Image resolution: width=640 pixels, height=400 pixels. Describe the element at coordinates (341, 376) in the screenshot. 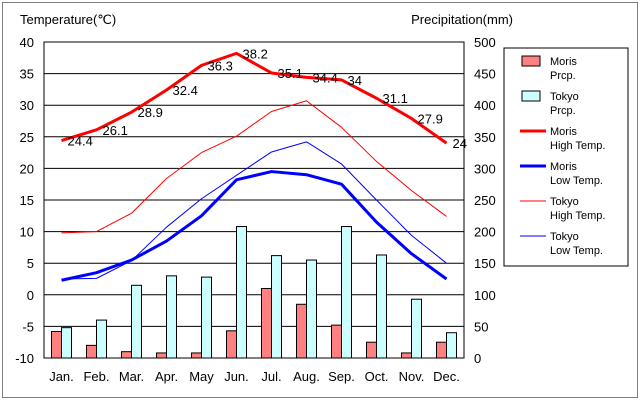

I see `x-tick-label: Sep.` at that location.